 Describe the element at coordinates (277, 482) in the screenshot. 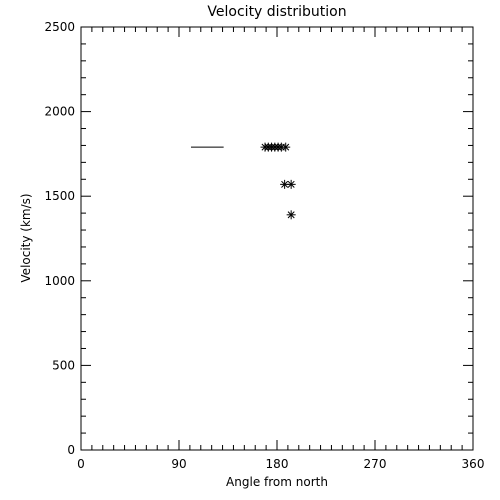

I see `x-axis-label: Angle from north` at that location.